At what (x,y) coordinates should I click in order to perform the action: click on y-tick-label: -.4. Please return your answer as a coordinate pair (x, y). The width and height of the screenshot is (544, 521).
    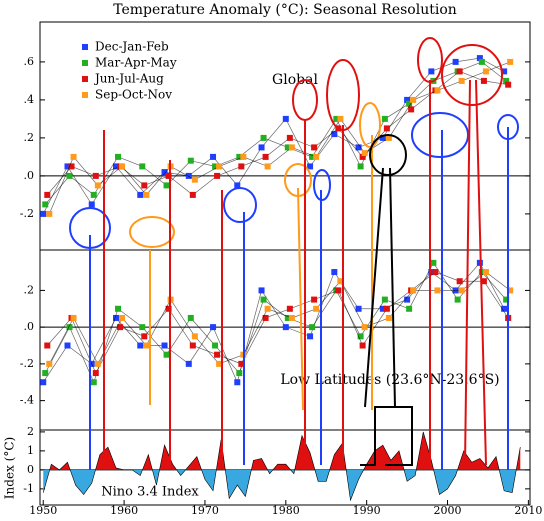
    Looking at the image, I should click on (27, 400).